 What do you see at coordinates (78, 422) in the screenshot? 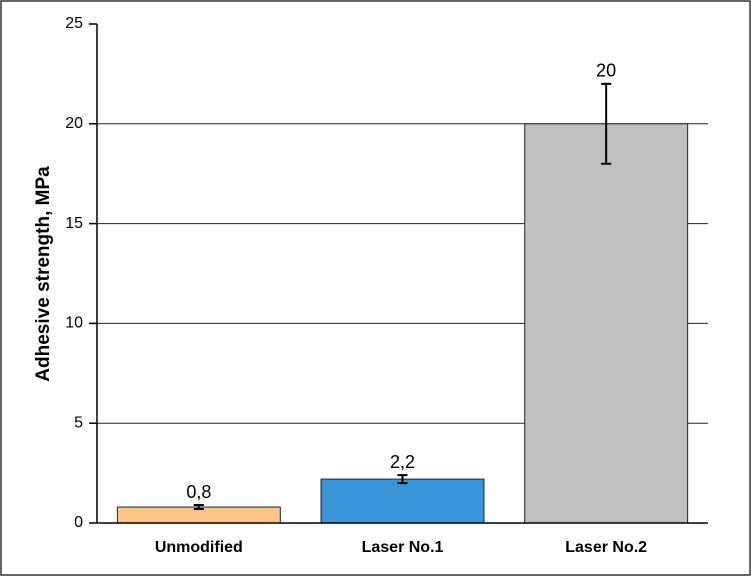
I see `y-tick-label: 5` at bounding box center [78, 422].